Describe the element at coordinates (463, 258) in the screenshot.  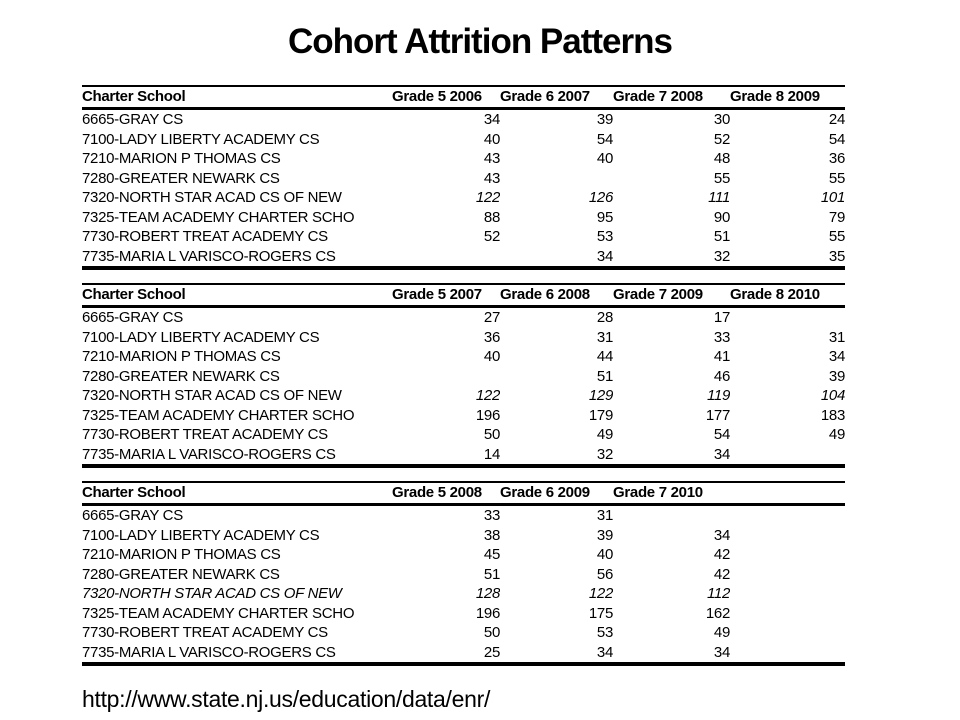
I see `table-row: 7735-MARIA L VARISCO-ROGERS CS 34 32 35` at that location.